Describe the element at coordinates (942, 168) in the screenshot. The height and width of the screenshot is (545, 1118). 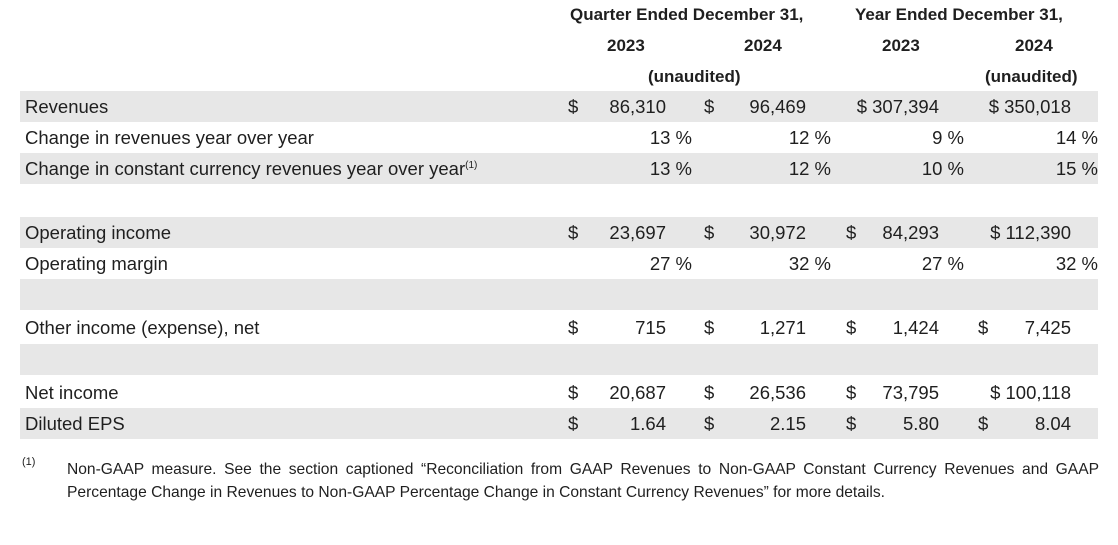
I see `year-2023-value: 10 %` at that location.